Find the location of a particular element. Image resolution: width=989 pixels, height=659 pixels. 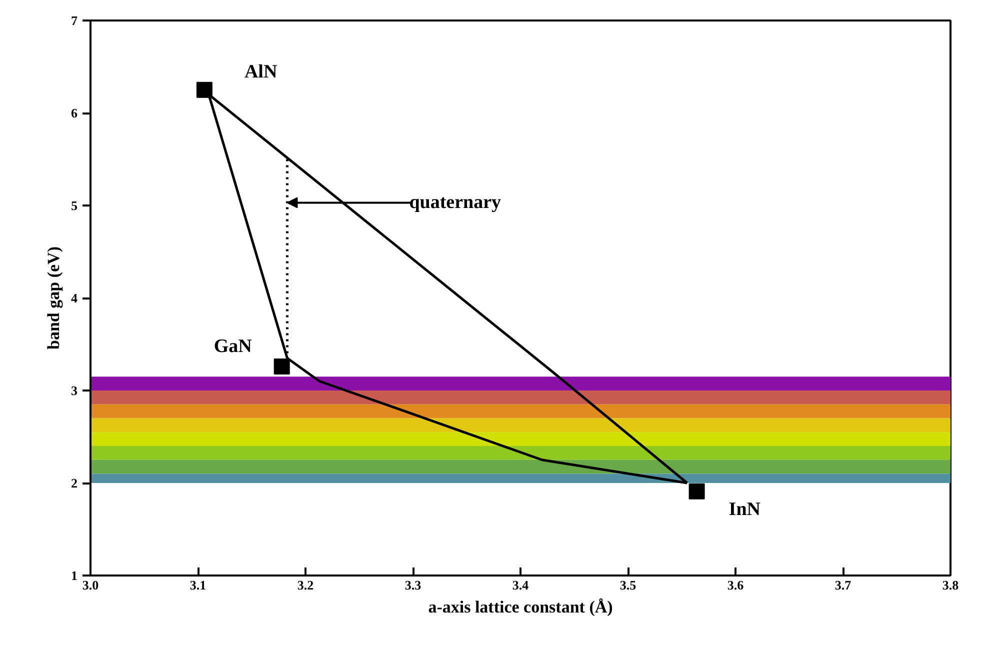

y-tick-label: 7 is located at coordinates (74, 20).